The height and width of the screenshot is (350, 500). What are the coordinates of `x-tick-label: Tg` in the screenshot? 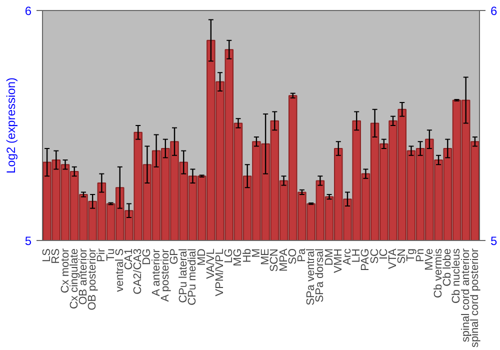 It's located at (411, 255).